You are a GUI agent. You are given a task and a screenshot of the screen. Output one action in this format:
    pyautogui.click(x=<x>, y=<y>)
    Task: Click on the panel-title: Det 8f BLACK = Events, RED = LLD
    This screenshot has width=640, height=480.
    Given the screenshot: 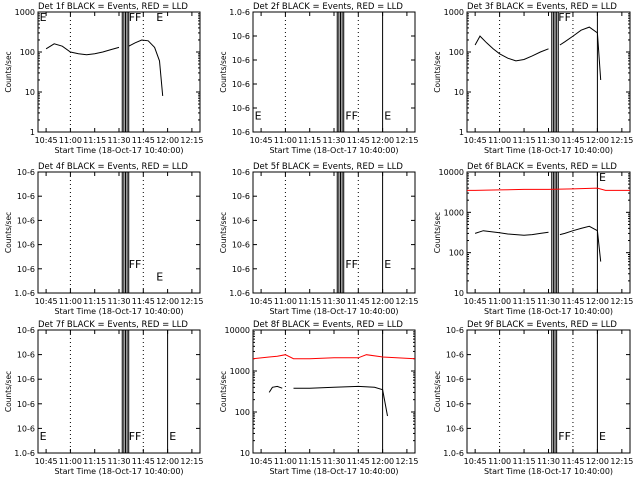 What is the action you would take?
    pyautogui.click(x=328, y=325)
    